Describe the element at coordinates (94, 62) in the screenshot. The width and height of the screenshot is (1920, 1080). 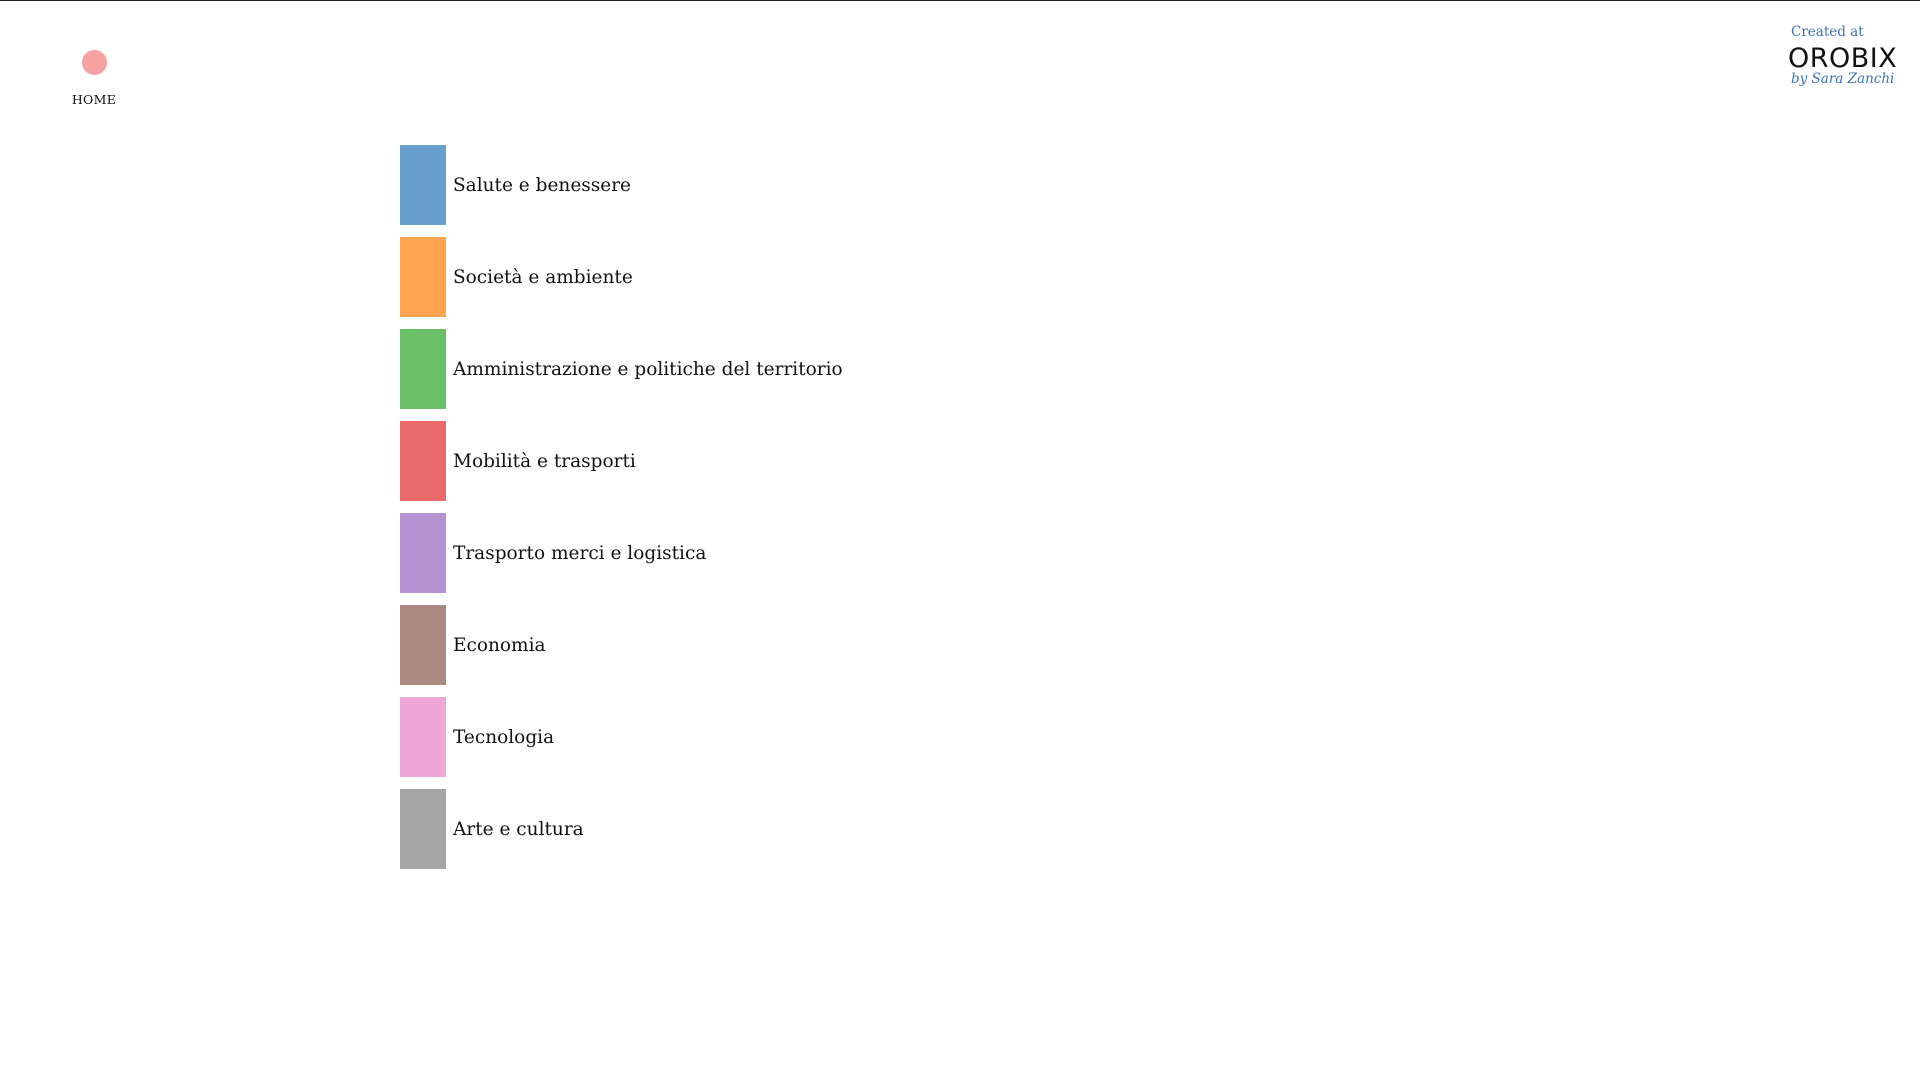
I see `home-dot-icon` at that location.